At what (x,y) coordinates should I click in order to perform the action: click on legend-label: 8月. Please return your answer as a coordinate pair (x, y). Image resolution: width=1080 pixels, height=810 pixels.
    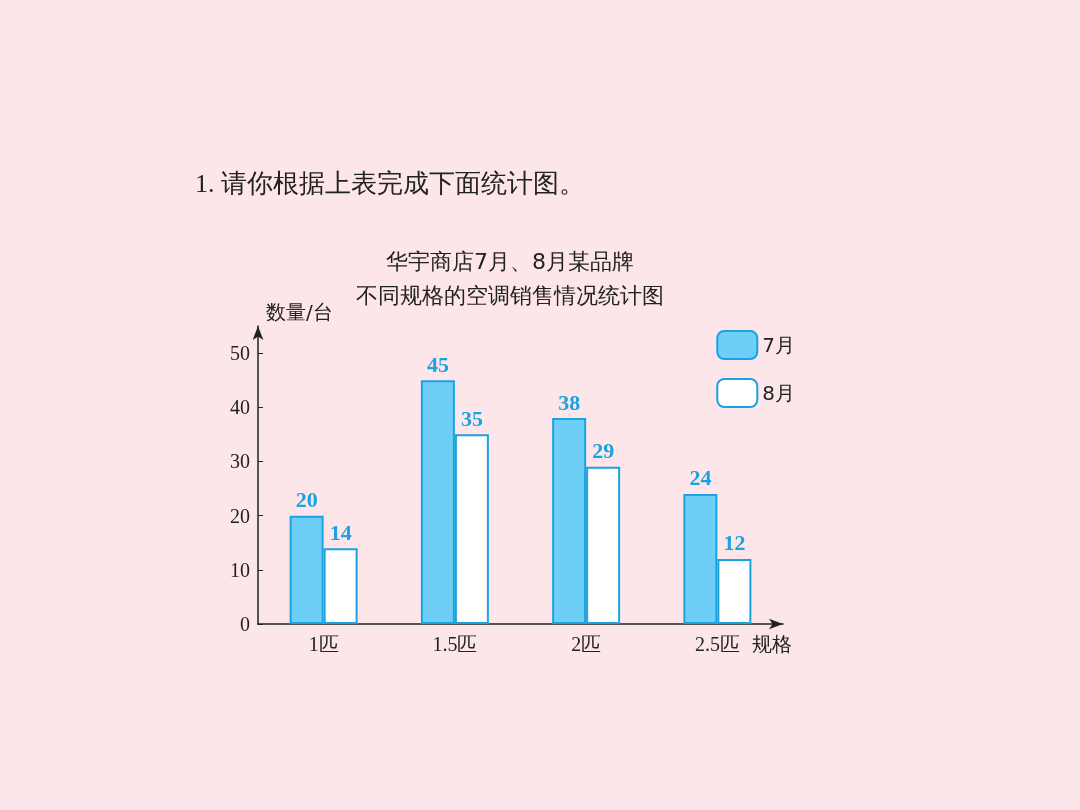
    Looking at the image, I should click on (779, 393).